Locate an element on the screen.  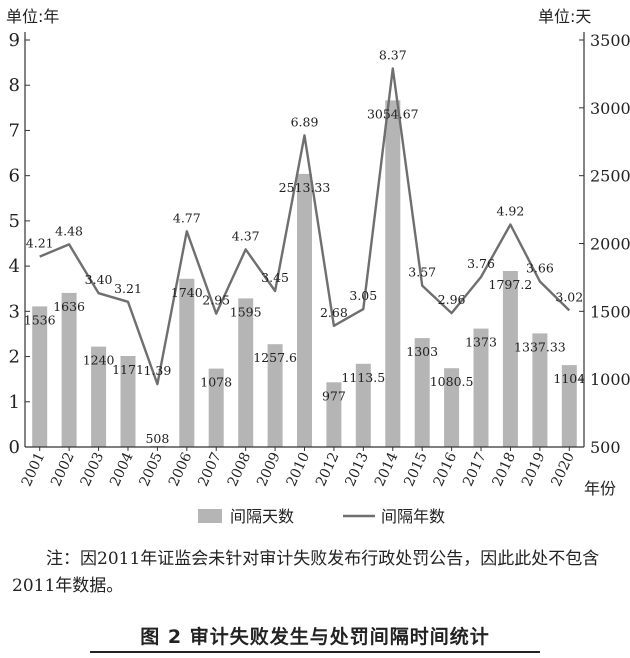
bar-2020 is located at coordinates (569, 406).